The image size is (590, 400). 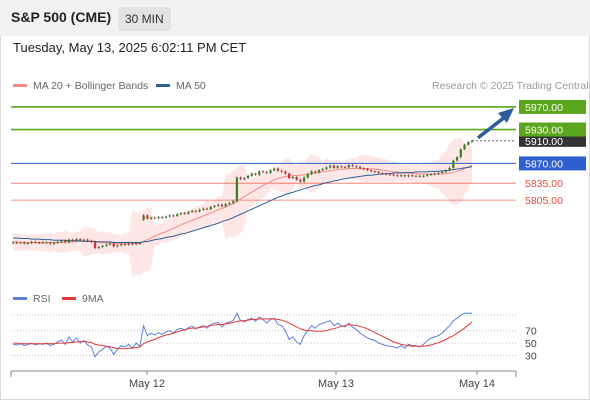 What do you see at coordinates (243, 334) in the screenshot?
I see `rsi-ma-line` at bounding box center [243, 334].